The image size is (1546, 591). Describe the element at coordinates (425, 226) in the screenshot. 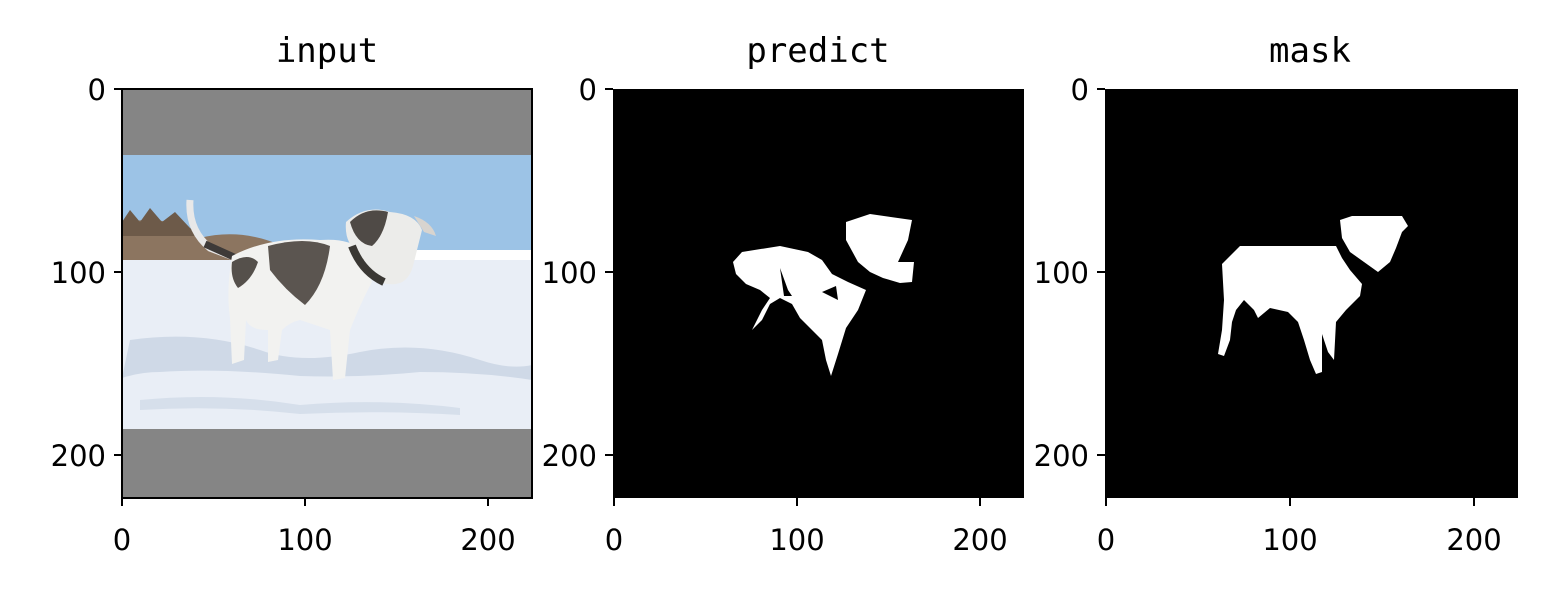

I see `dog-ear` at that location.